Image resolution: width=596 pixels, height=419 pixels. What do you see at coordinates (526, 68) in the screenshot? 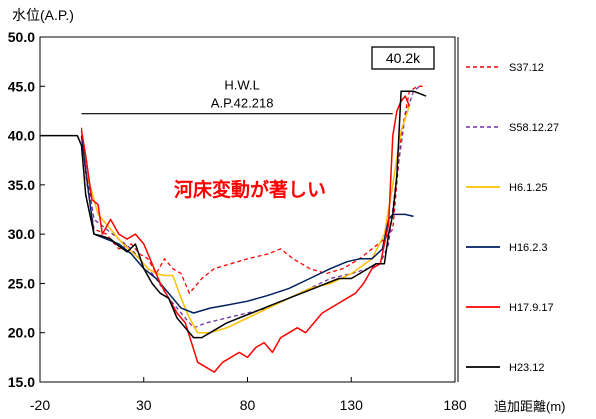
I see `legend-label: S37.12` at bounding box center [526, 68].